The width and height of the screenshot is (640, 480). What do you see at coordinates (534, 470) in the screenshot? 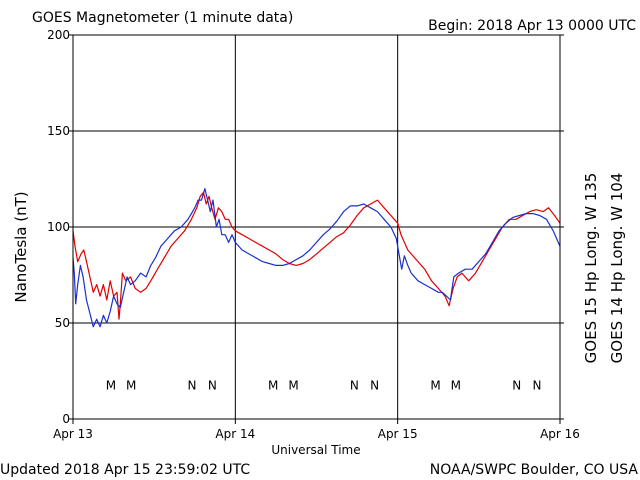
I see `source-credit: NOAA/SWPC Boulder, CO USA` at bounding box center [534, 470].